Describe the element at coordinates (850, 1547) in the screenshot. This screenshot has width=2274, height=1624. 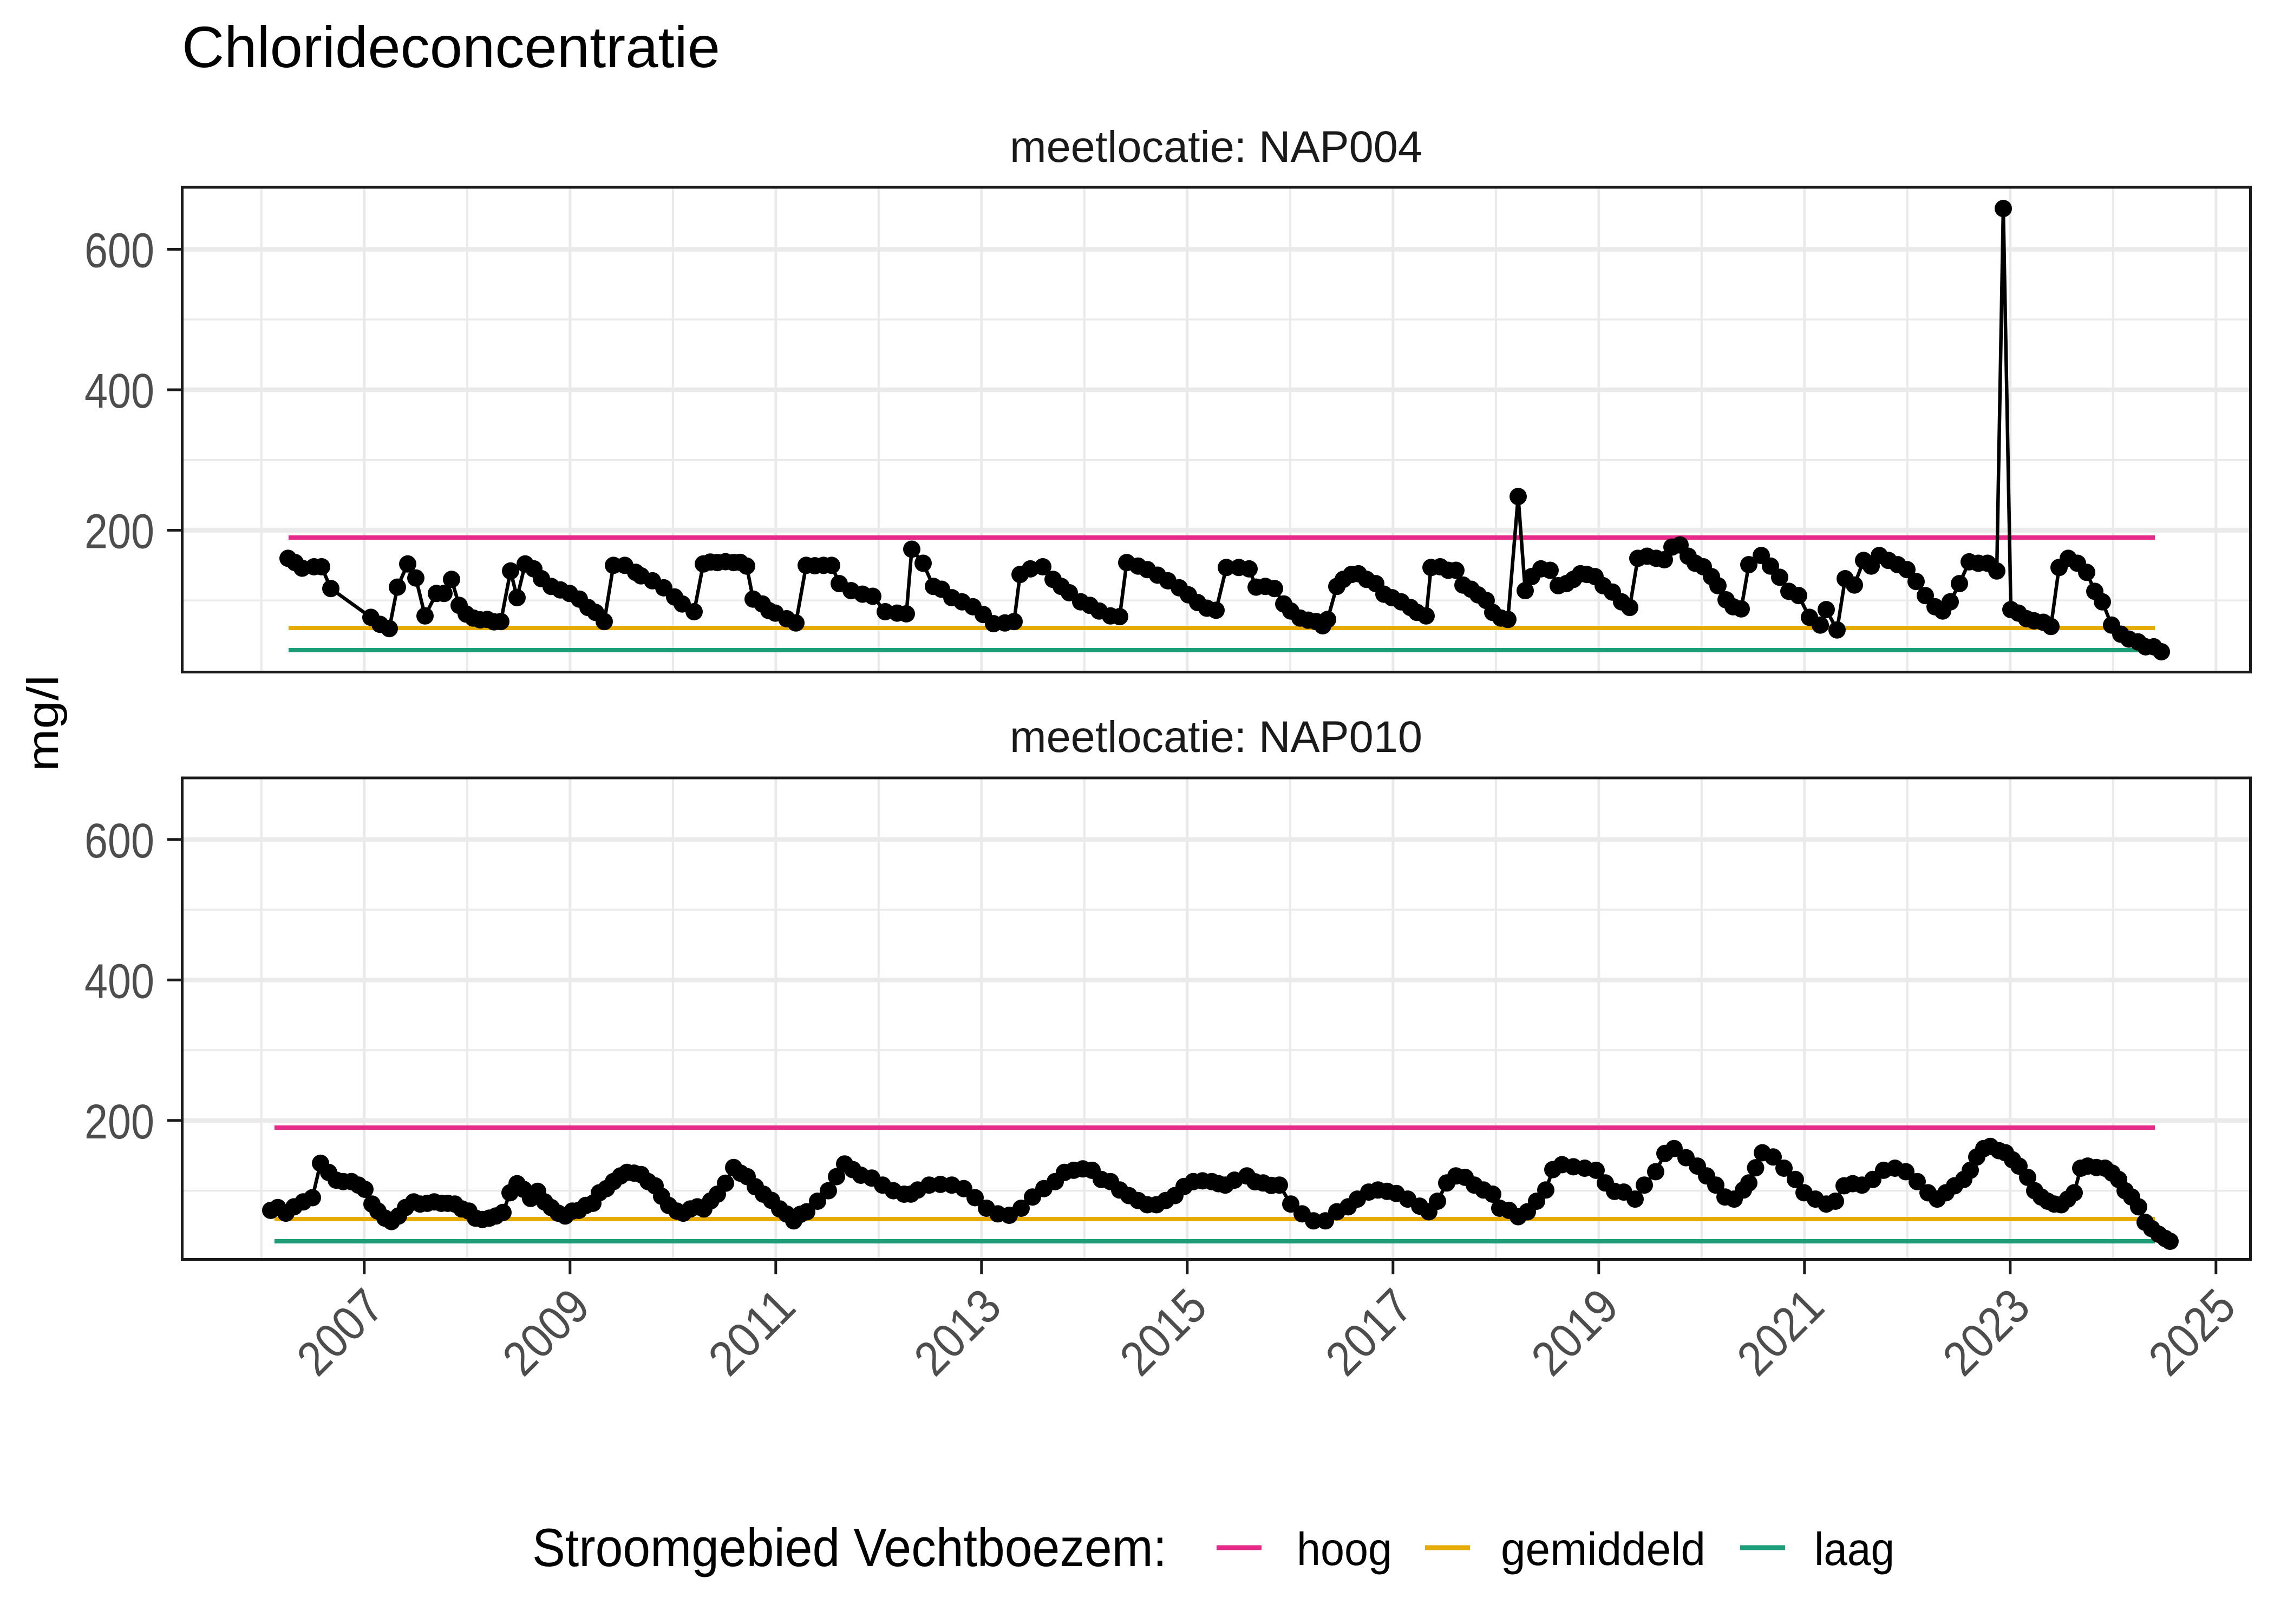
I see `svg-text: Stroomgebied Vechtboezem:` at that location.